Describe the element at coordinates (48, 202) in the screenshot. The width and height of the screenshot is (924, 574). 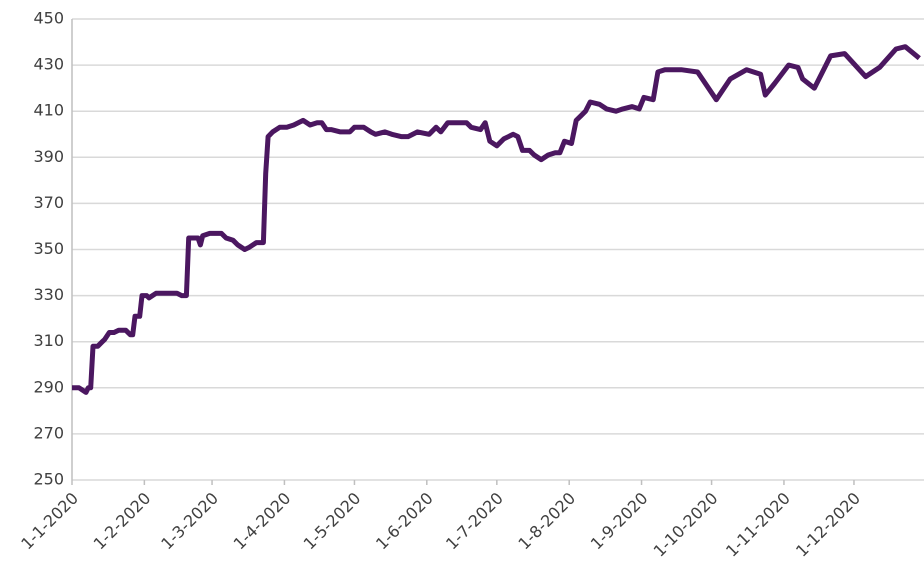
I see `y-tick-label: 370` at that location.